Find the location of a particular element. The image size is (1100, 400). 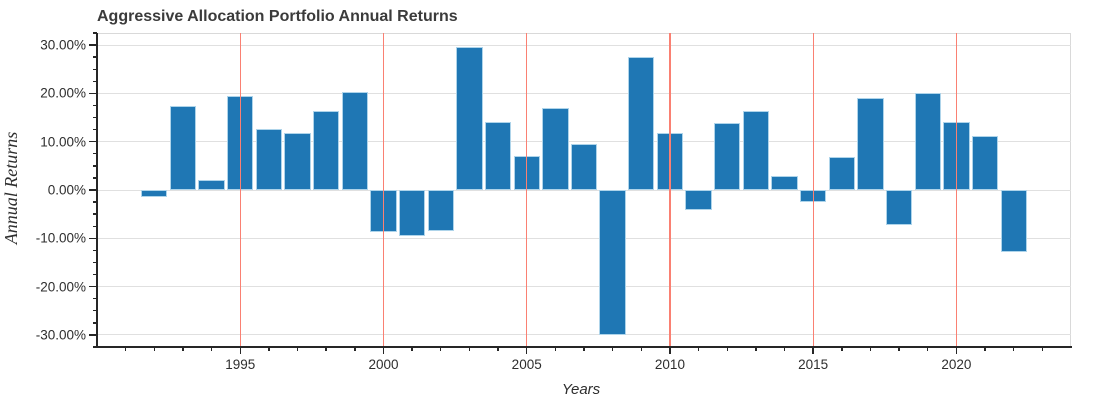

bar-1994 is located at coordinates (211, 184).